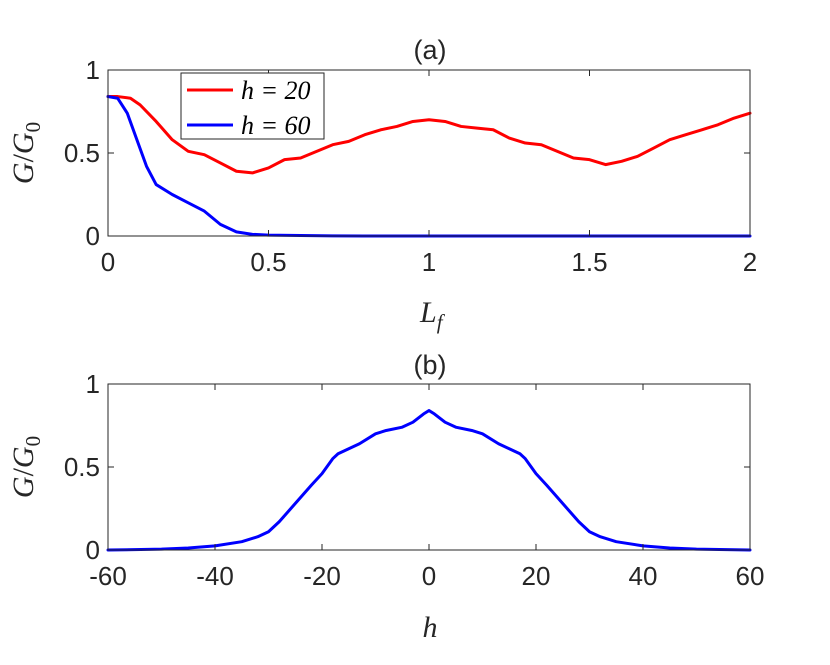 This screenshot has width=830, height=665. I want to click on panel-a-ytick-label: 1, so click(93, 70).